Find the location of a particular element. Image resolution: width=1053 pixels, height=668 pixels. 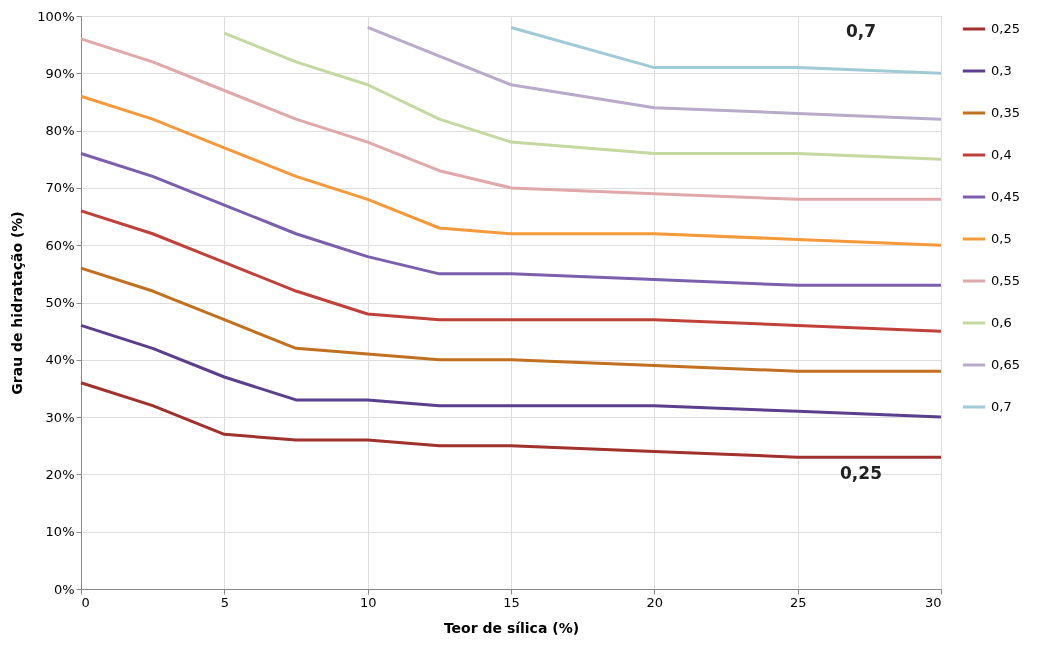

x-tick-label: 20 is located at coordinates (655, 602).